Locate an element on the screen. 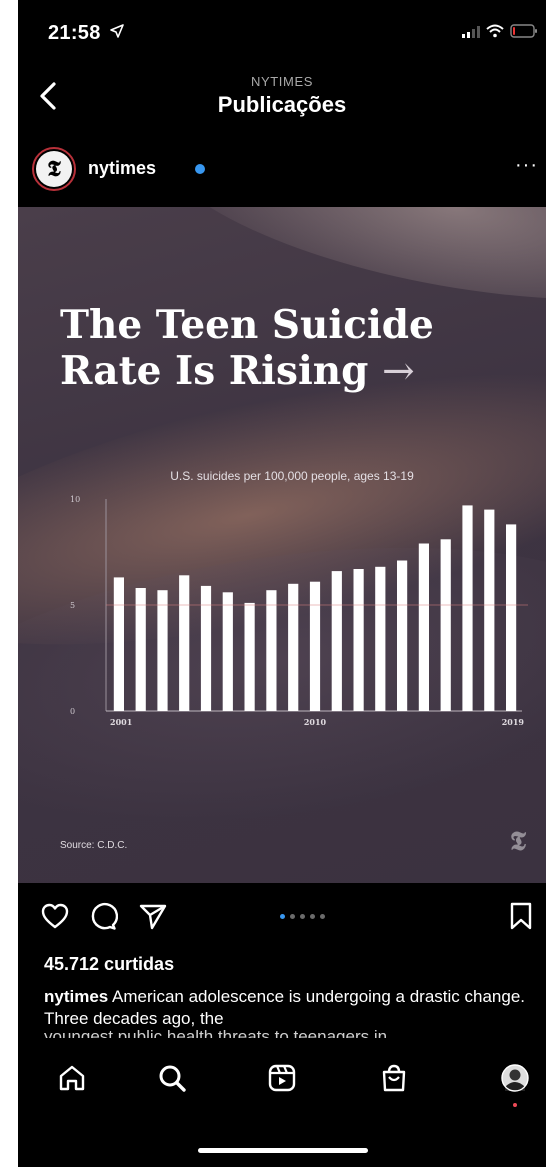 This screenshot has height=1167, width=546. chart-bar-2015 is located at coordinates (423, 627).